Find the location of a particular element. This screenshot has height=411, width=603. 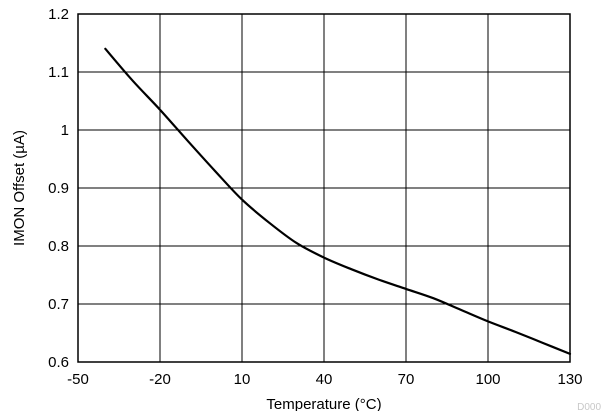

x-tick-label: 130 is located at coordinates (569, 379).